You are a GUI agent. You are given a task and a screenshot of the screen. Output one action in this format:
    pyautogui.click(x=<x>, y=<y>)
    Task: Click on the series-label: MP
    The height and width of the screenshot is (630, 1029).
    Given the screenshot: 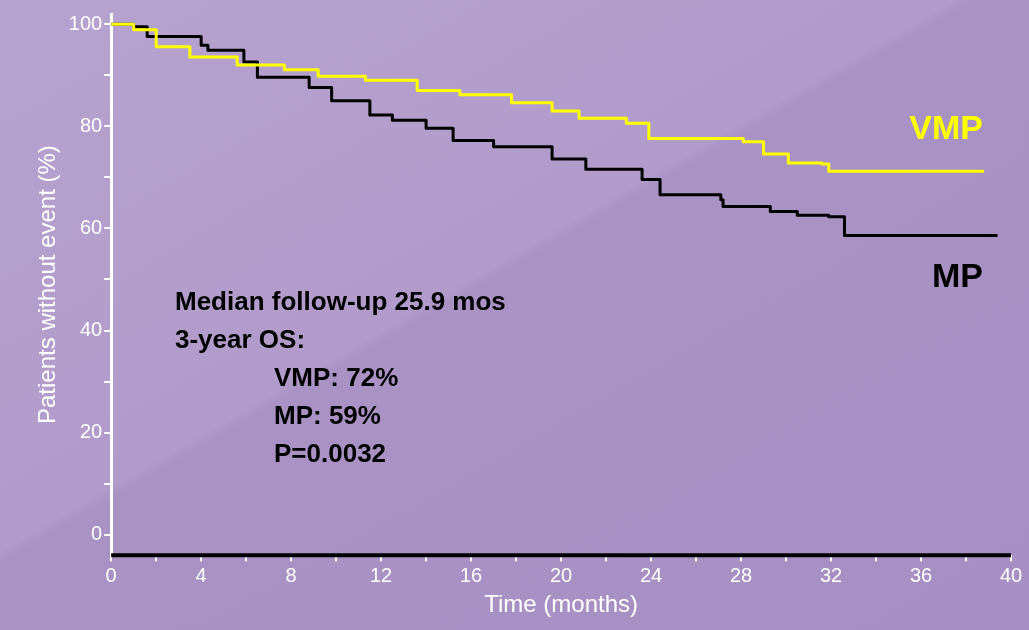 What is the action you would take?
    pyautogui.click(x=957, y=274)
    